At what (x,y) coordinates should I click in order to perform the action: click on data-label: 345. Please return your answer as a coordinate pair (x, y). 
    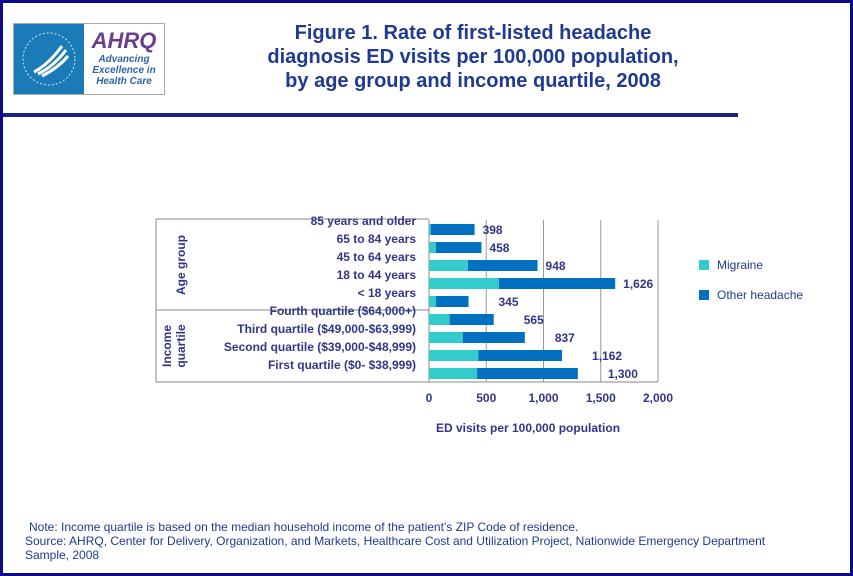
    Looking at the image, I should click on (509, 302).